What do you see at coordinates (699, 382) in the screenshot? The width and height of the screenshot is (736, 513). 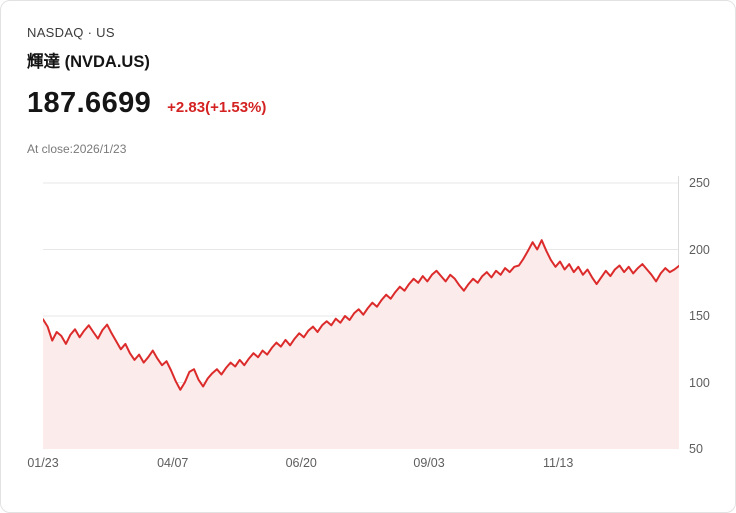 I see `y-tick-label-100: 100` at bounding box center [699, 382].